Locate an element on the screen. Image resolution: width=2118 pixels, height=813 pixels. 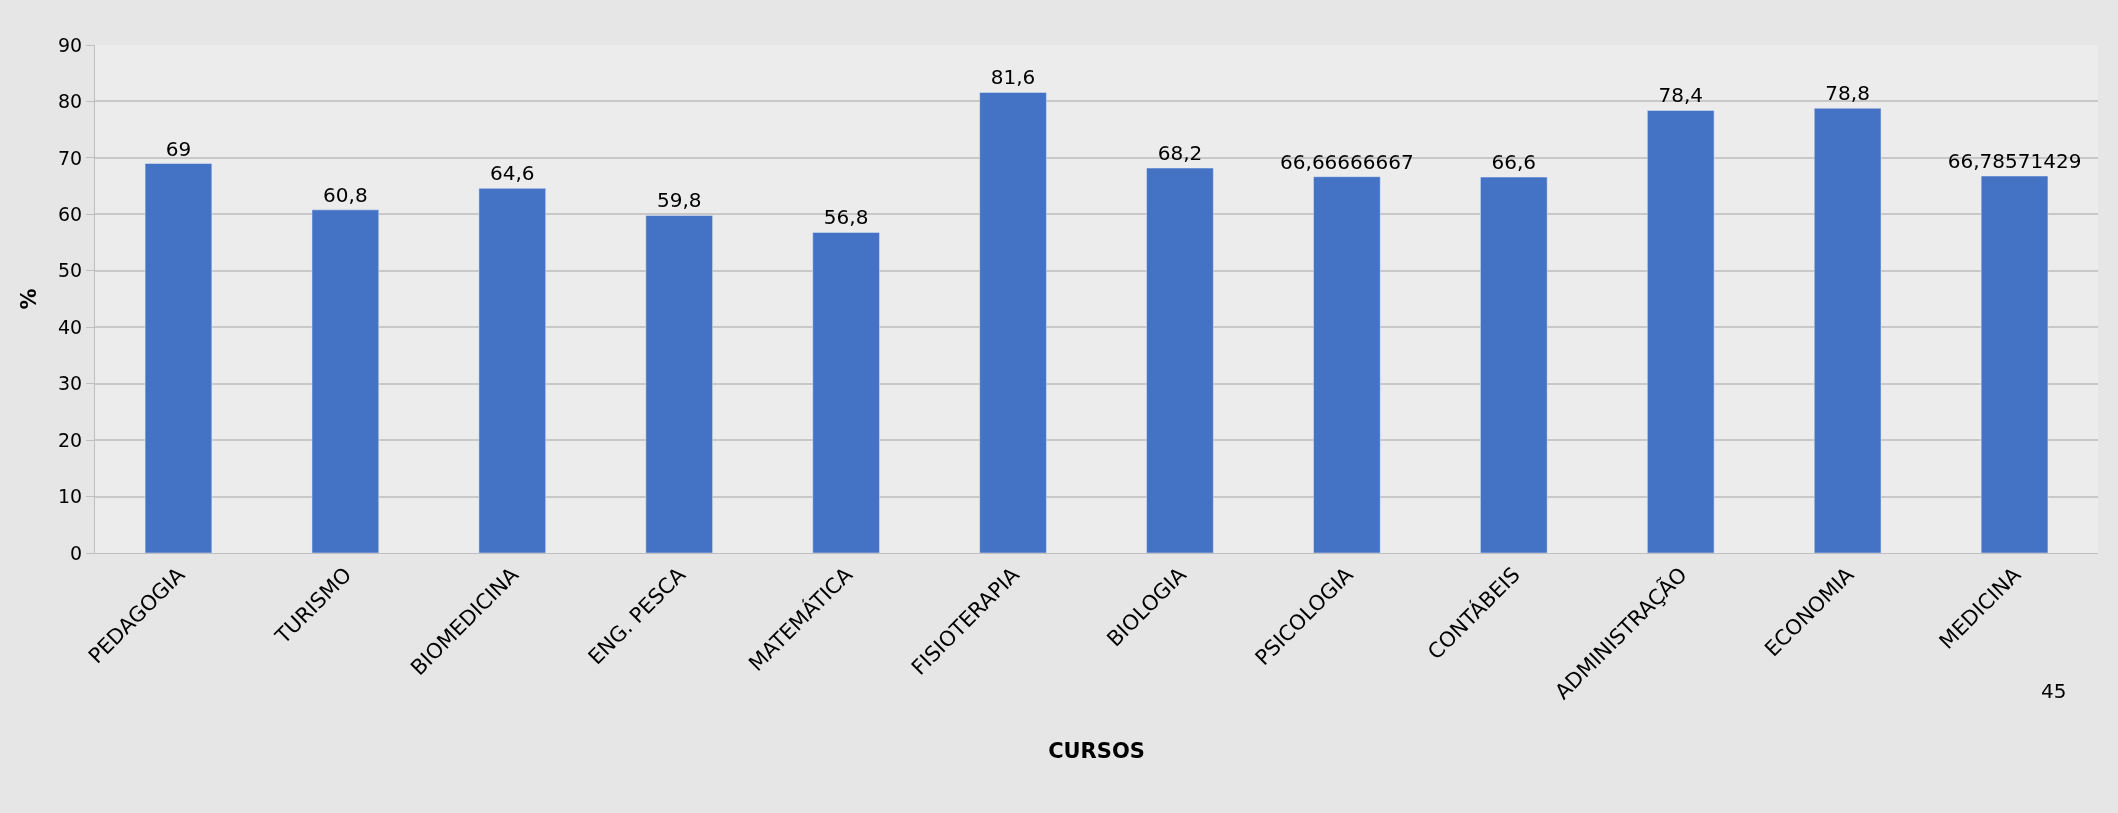
text: 45 is located at coordinates (2054, 691).